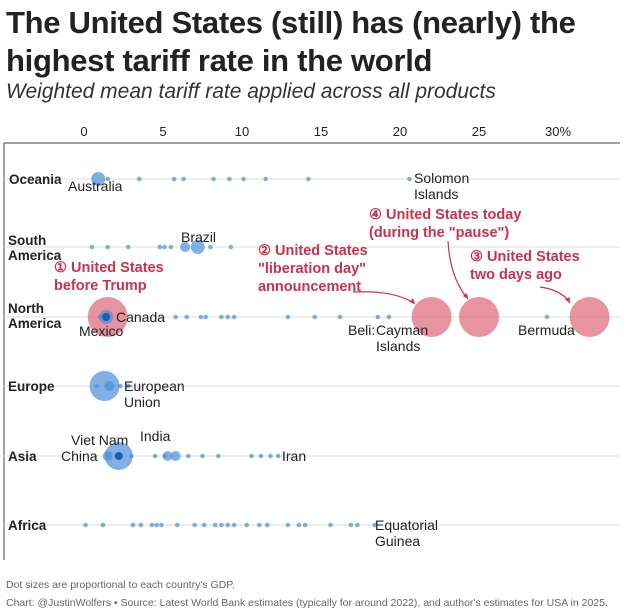  What do you see at coordinates (567, 300) in the screenshot?
I see `arrowhead-two-days-ago` at bounding box center [567, 300].